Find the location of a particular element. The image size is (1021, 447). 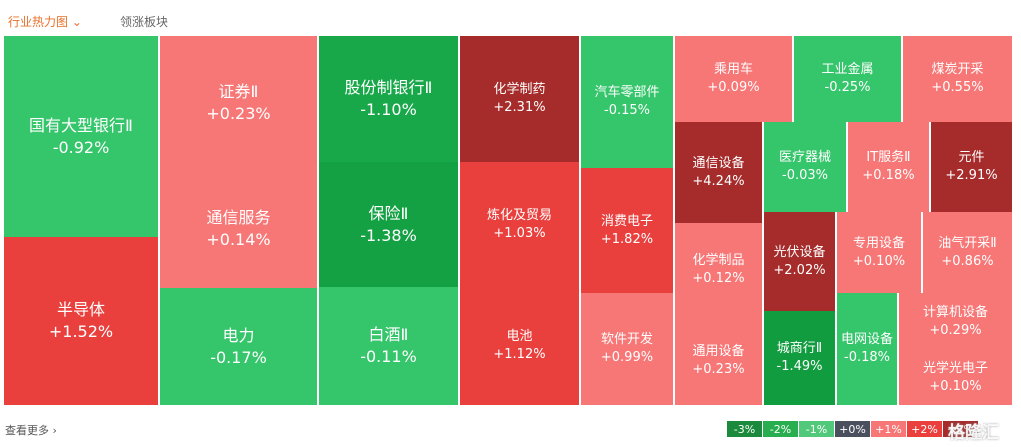

tile: 光学光电子 +0.10% is located at coordinates (955, 377).